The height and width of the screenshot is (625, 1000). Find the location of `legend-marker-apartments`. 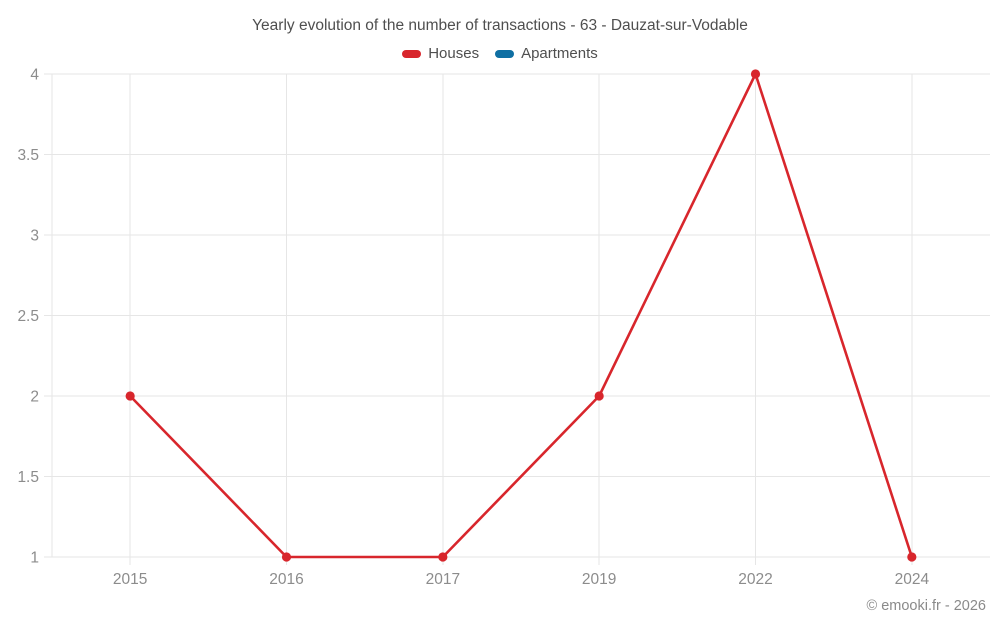

legend-marker-apartments is located at coordinates (505, 53).